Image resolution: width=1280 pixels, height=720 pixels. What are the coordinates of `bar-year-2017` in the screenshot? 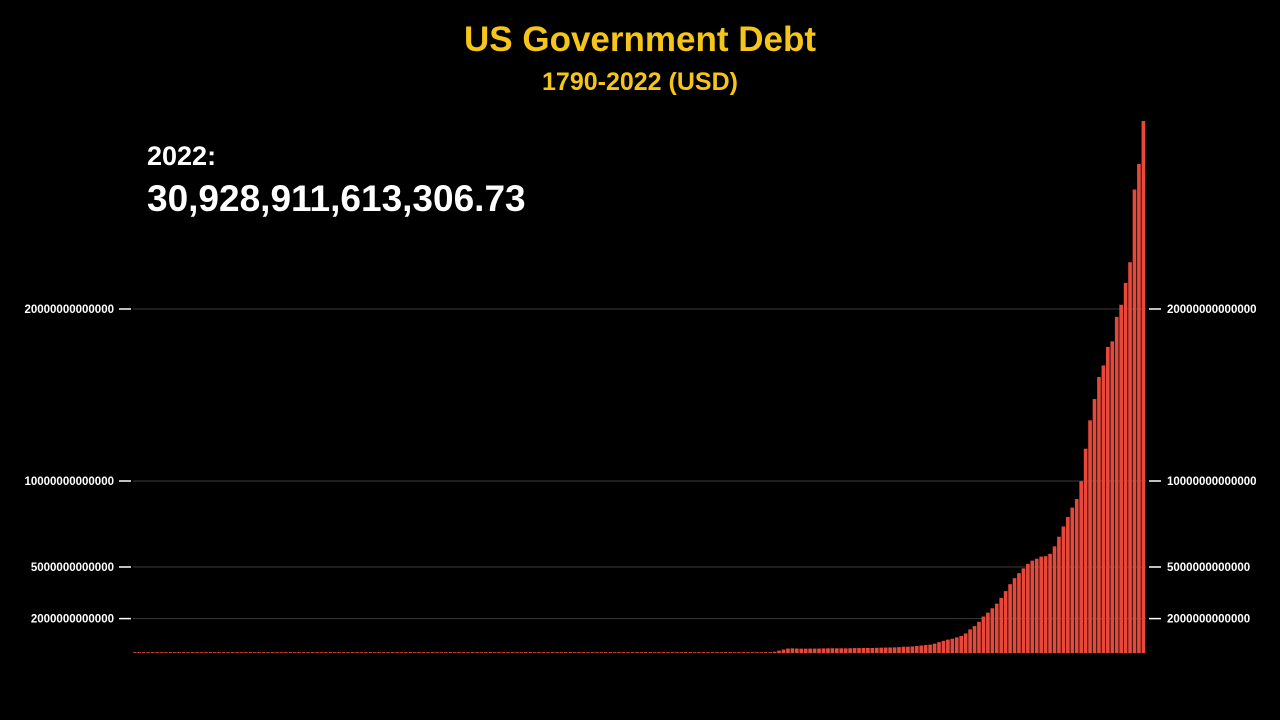 It's located at (1143, 387).